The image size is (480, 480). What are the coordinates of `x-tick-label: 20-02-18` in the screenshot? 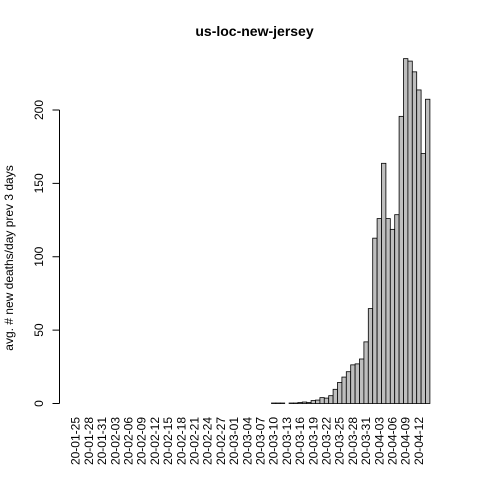 It's located at (181, 441).